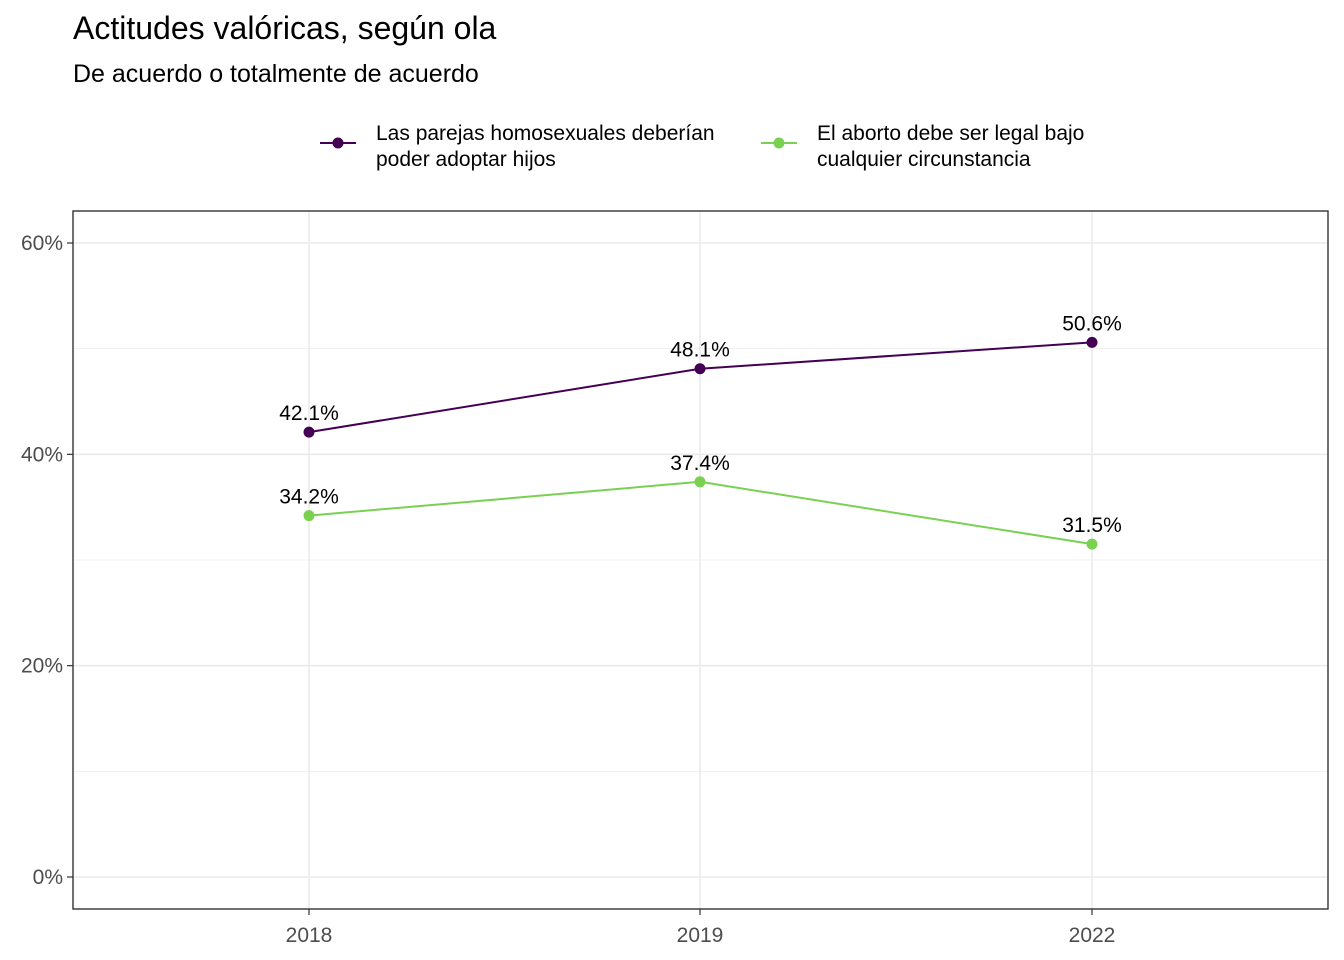  What do you see at coordinates (950, 133) in the screenshot?
I see `legend-label: El aborto debe ser legal bajo` at bounding box center [950, 133].